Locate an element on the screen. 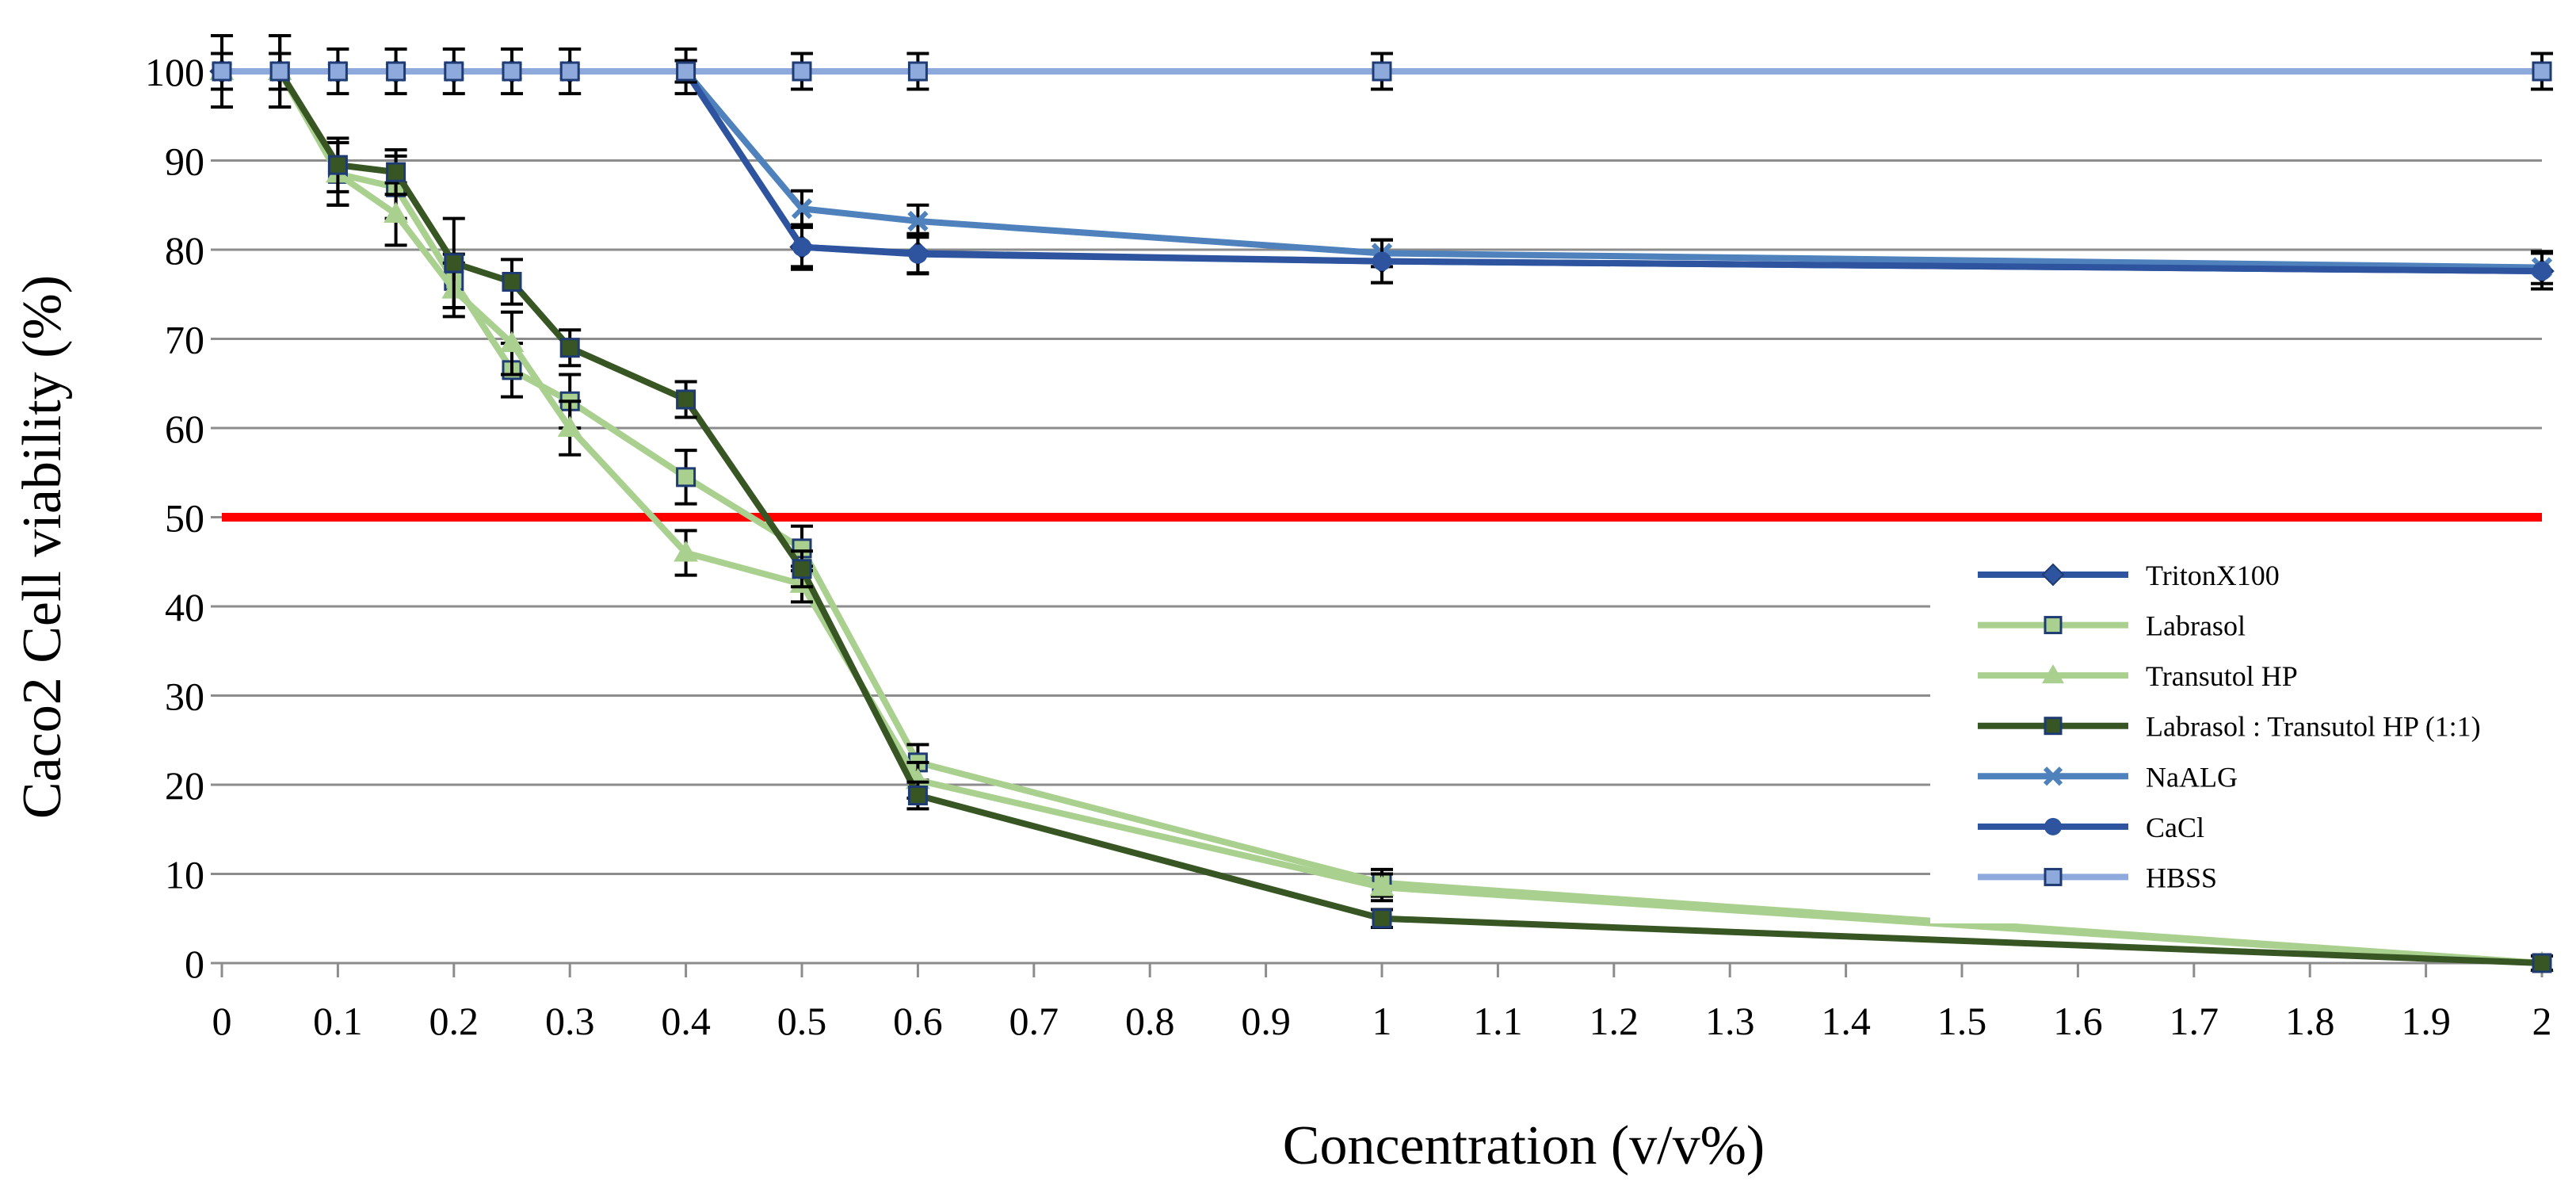 The image size is (2576, 1189). x-tick-label: 0.8 is located at coordinates (1150, 1021).